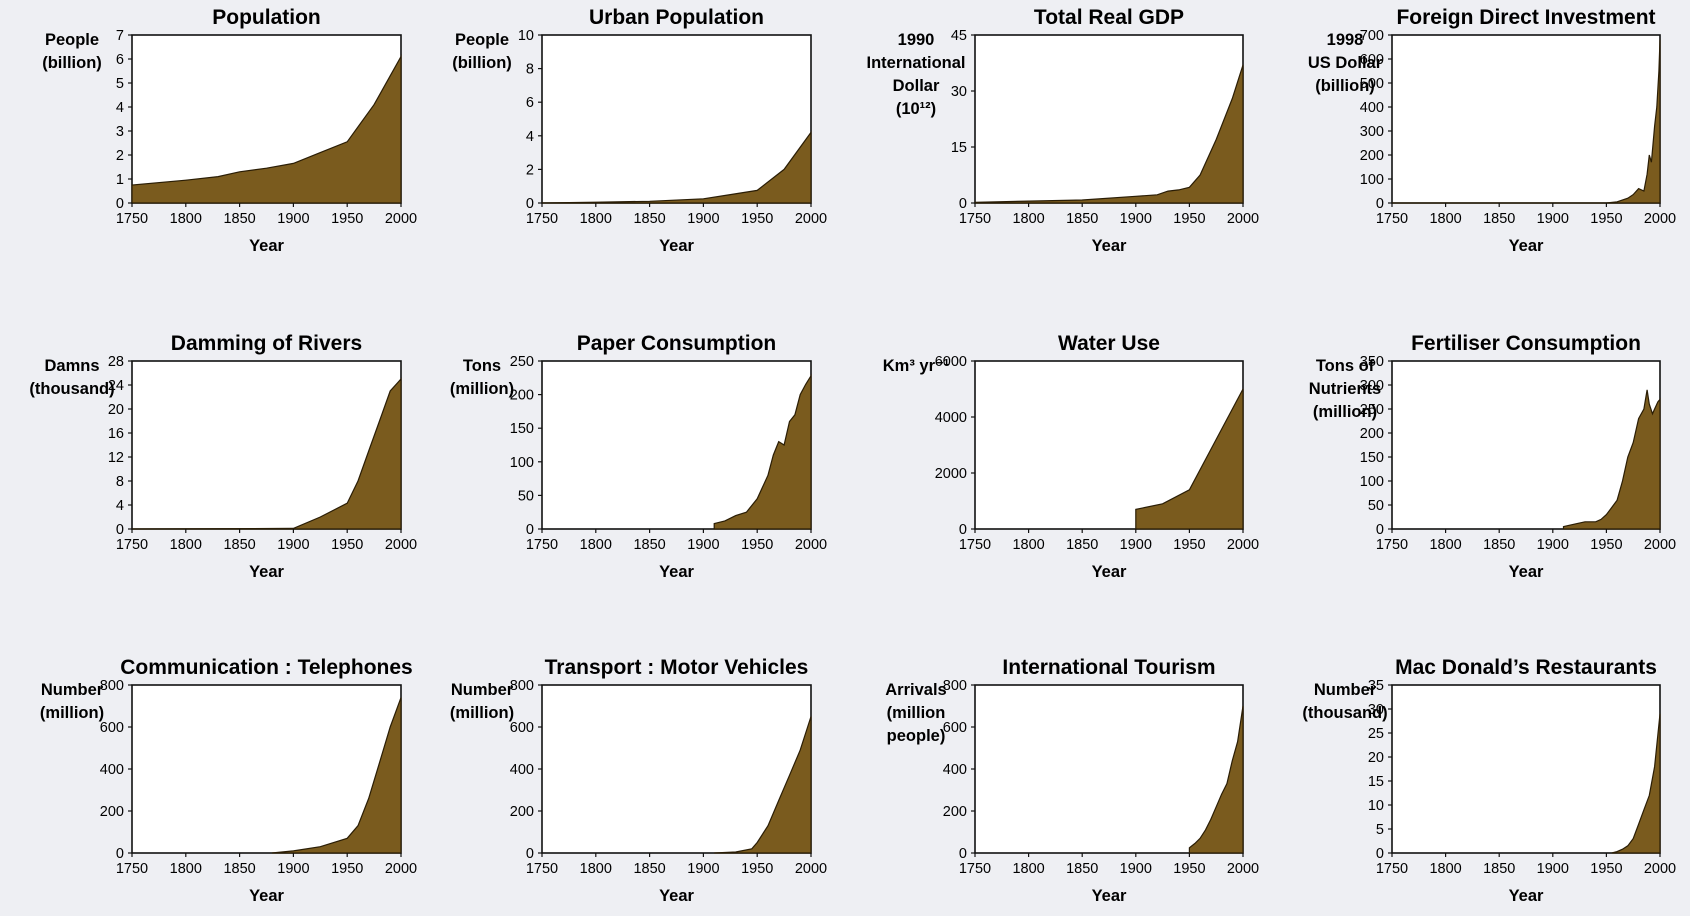  What do you see at coordinates (916, 713) in the screenshot?
I see `y-axis-label: (million` at bounding box center [916, 713].